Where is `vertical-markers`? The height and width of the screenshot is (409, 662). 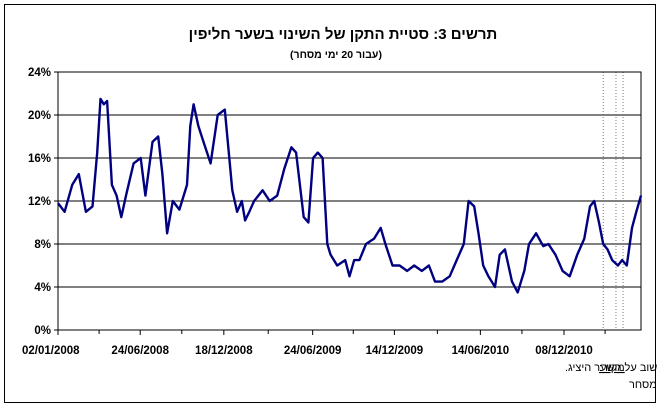 vertical-markers is located at coordinates (613, 201).